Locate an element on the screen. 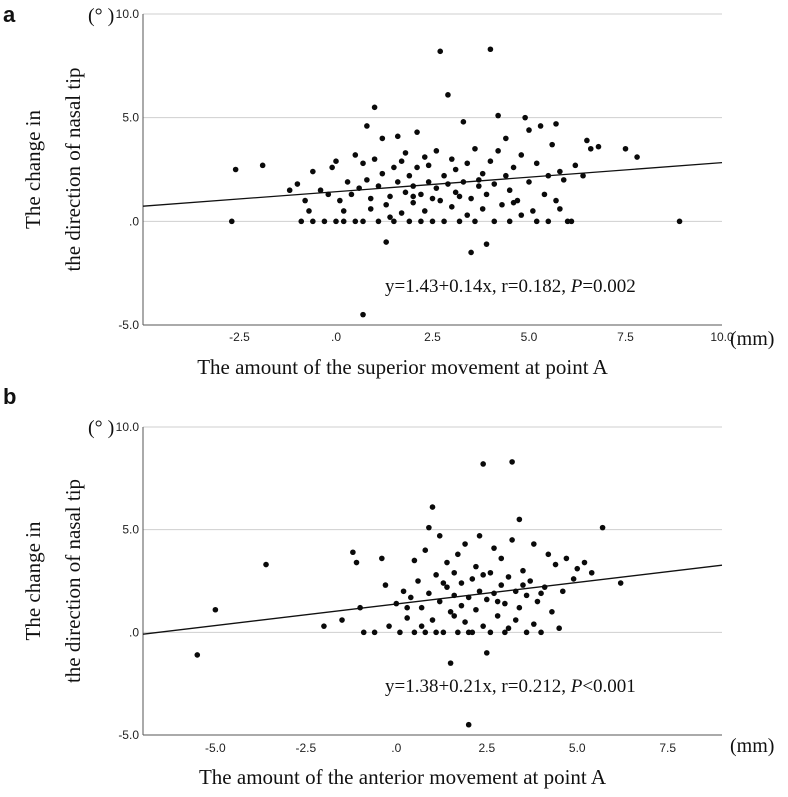 This screenshot has width=788, height=797. panel-a-x-tick-label: 7.5 is located at coordinates (625, 337).